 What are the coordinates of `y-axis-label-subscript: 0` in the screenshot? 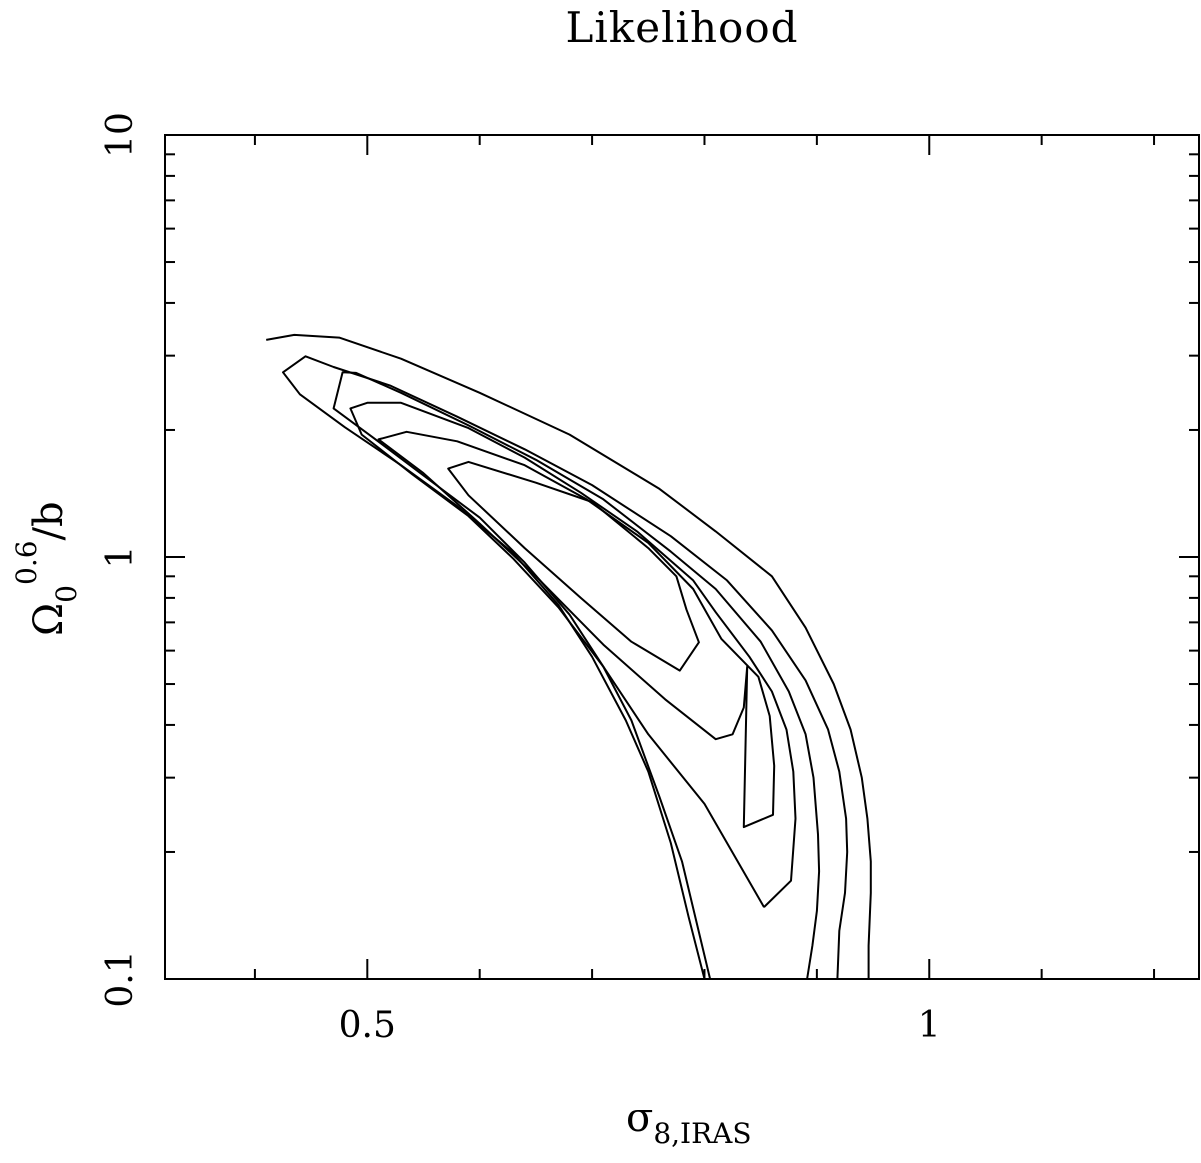 It's located at (66, 594).